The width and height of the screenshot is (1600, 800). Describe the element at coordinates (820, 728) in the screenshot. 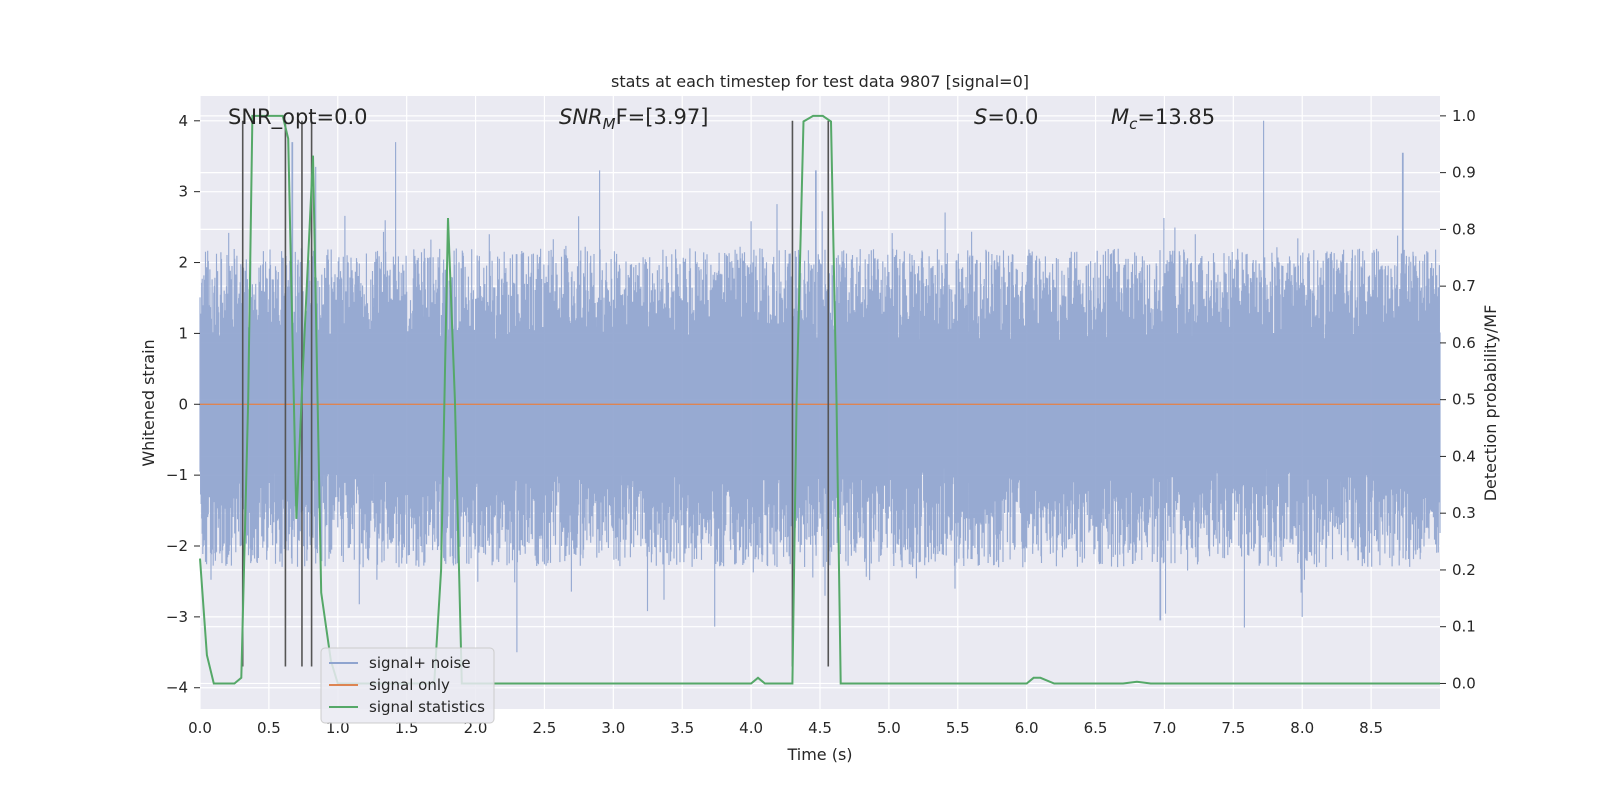

I see `x-tick-label: 4.5` at that location.